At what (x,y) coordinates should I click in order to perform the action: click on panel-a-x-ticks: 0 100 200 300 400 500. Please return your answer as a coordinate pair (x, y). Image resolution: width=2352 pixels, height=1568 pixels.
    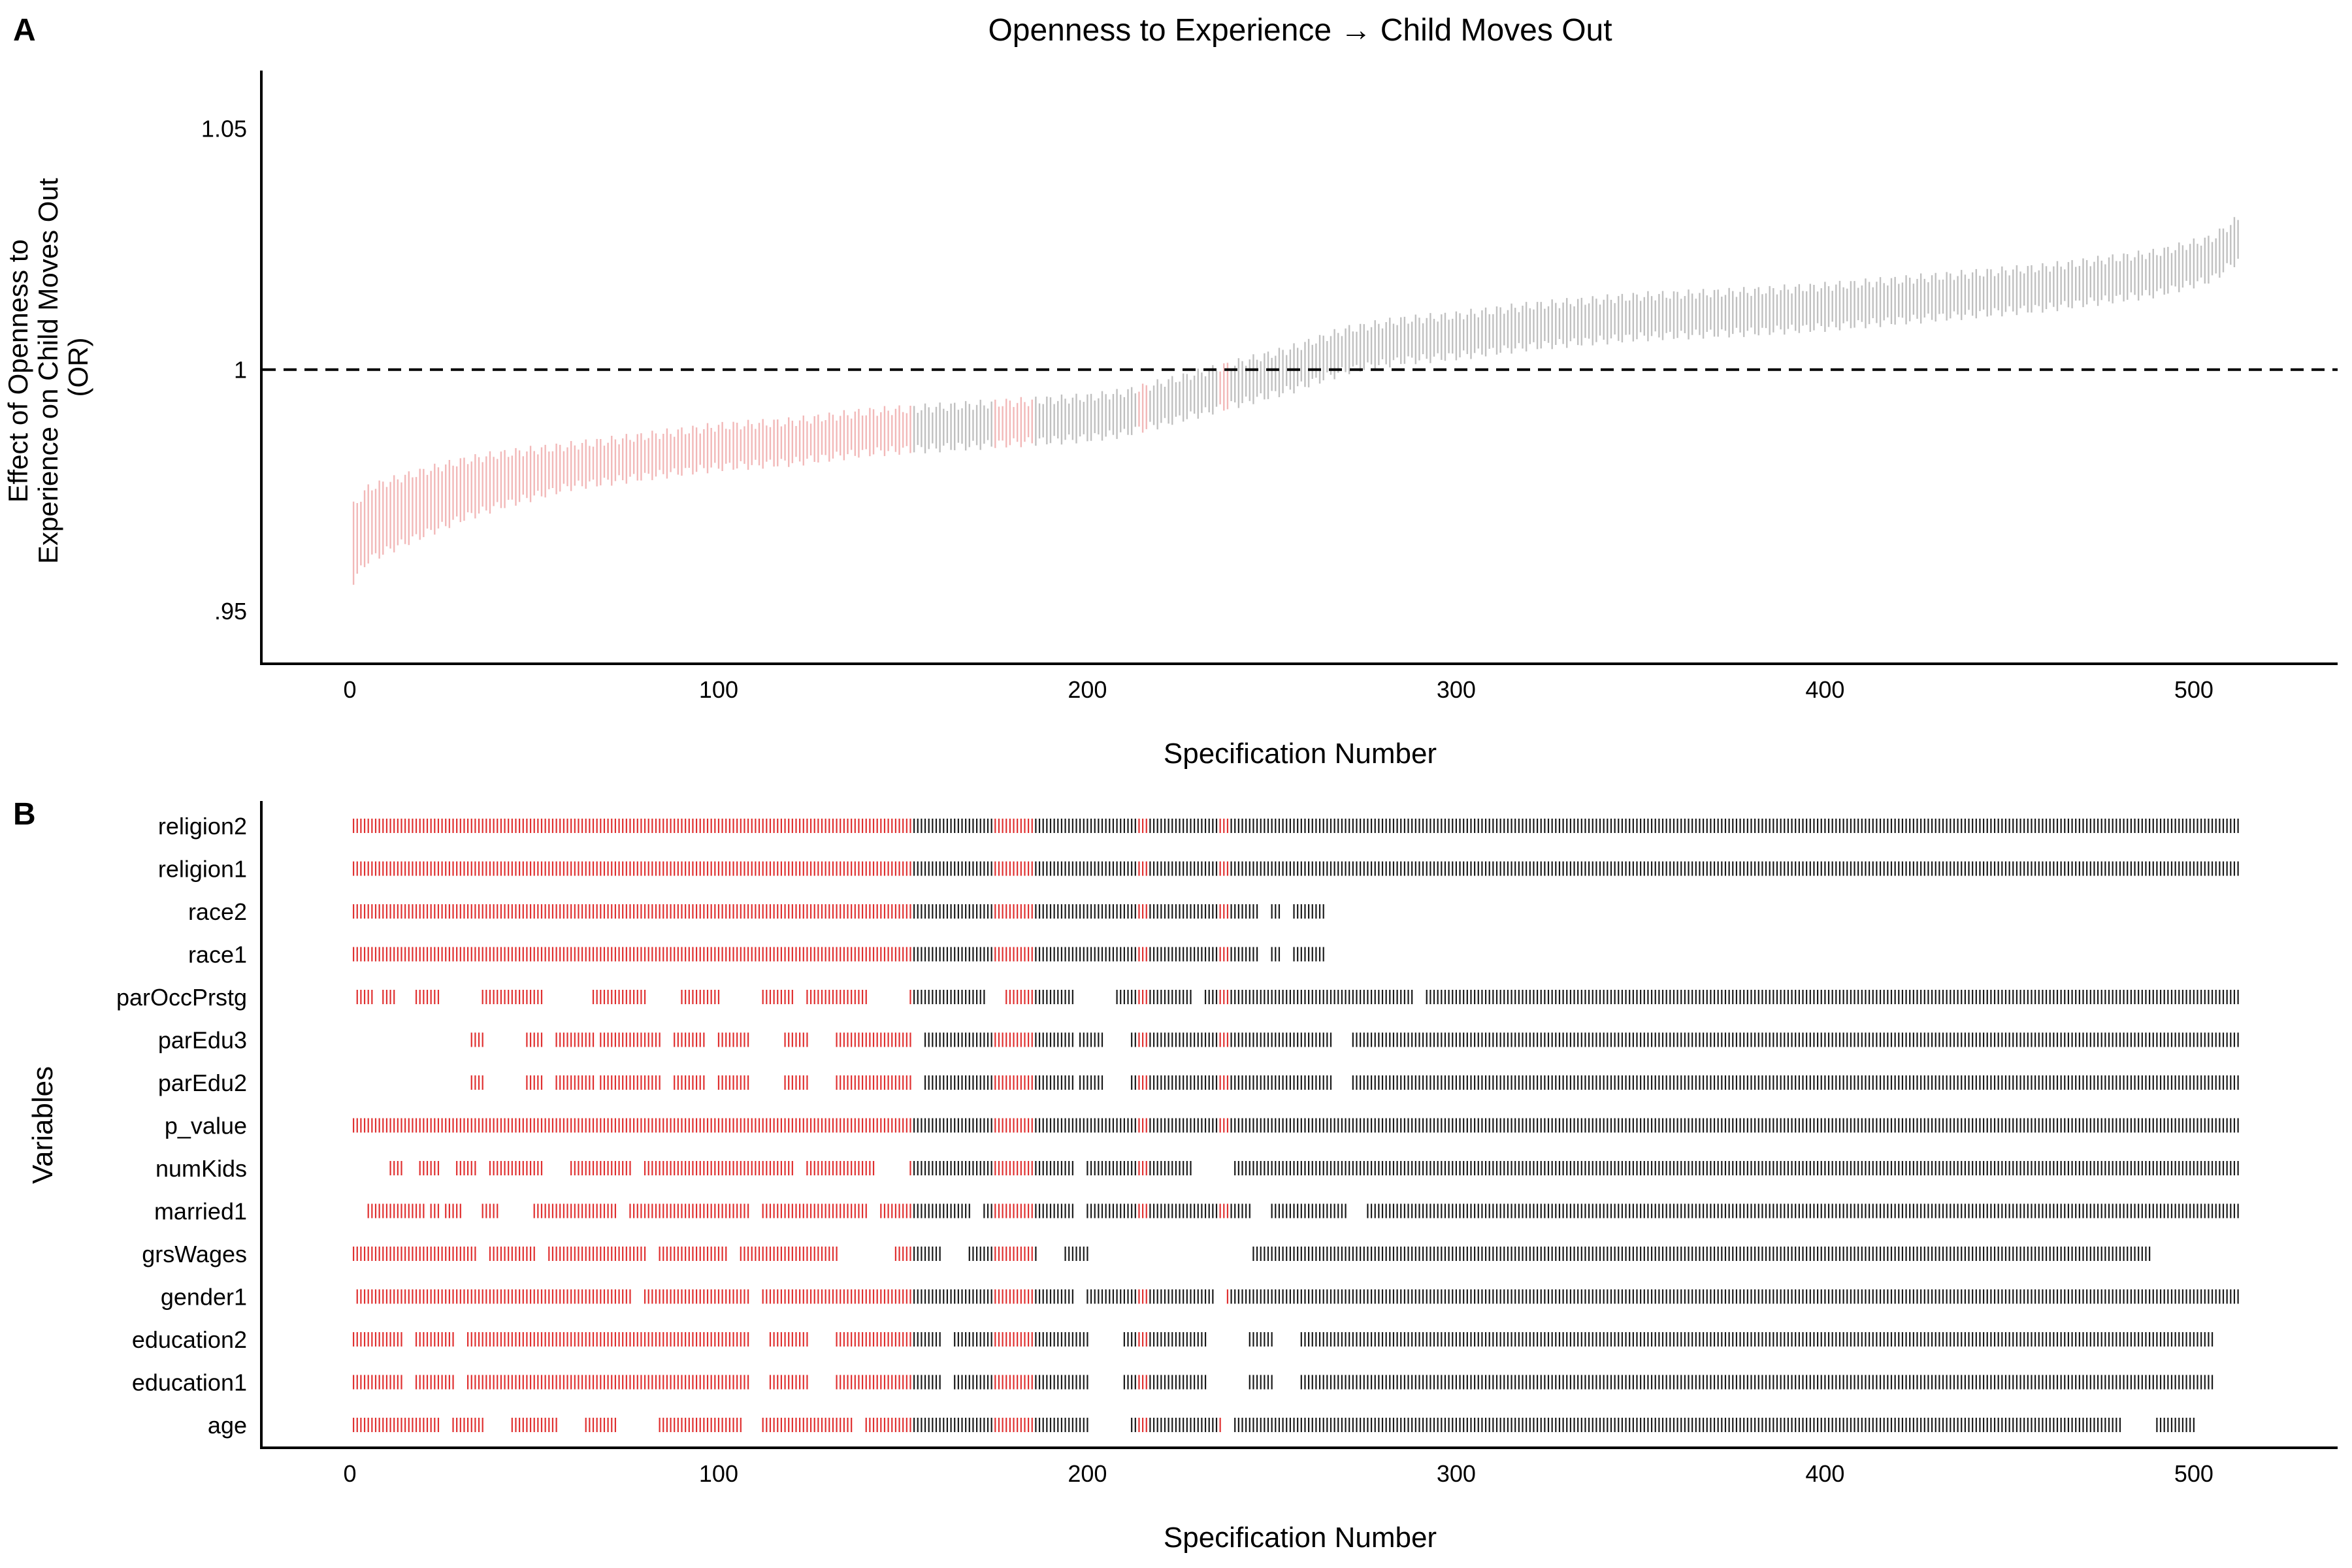
    Looking at the image, I should click on (1278, 689).